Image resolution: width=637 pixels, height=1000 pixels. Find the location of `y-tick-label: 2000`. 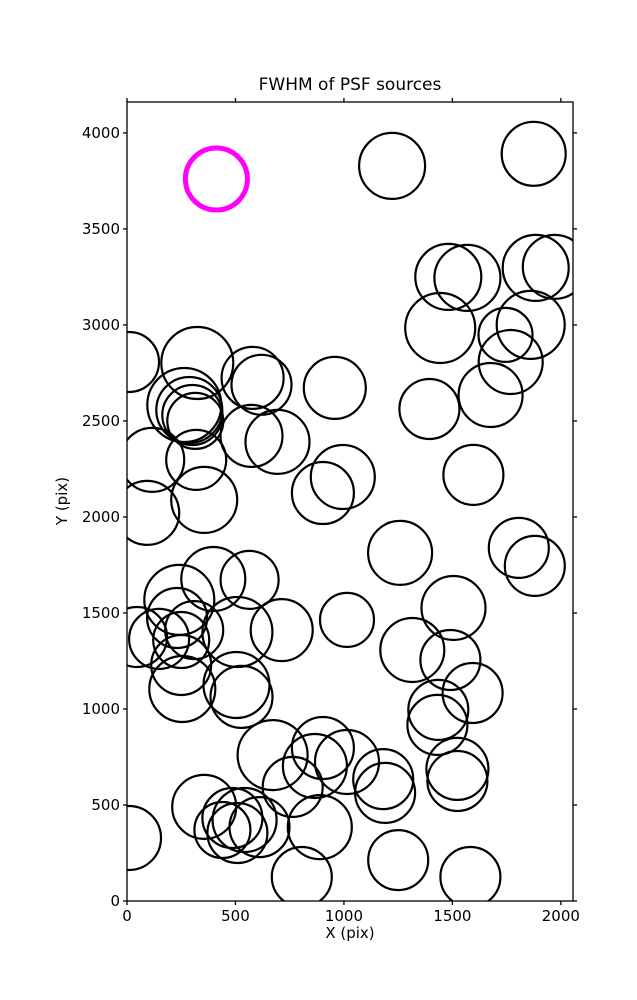

y-tick-label: 2000 is located at coordinates (100, 516).